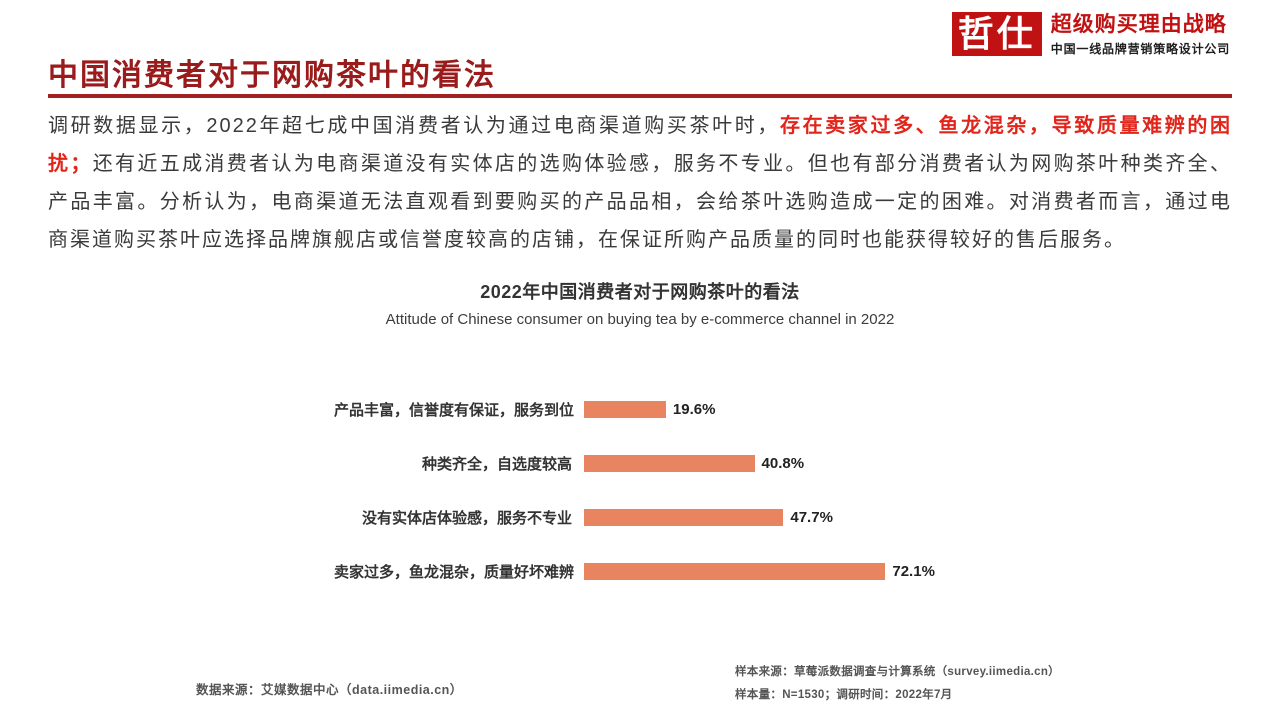 The width and height of the screenshot is (1280, 710). Describe the element at coordinates (811, 517) in the screenshot. I see `bar-value-label: 47.7%` at that location.